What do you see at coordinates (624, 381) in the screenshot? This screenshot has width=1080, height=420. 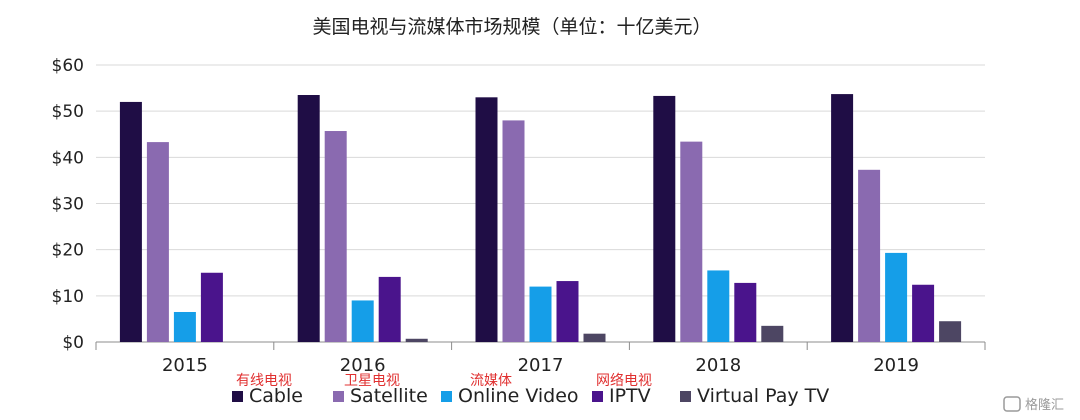 I see `annotation-label: 网络电视` at bounding box center [624, 381].